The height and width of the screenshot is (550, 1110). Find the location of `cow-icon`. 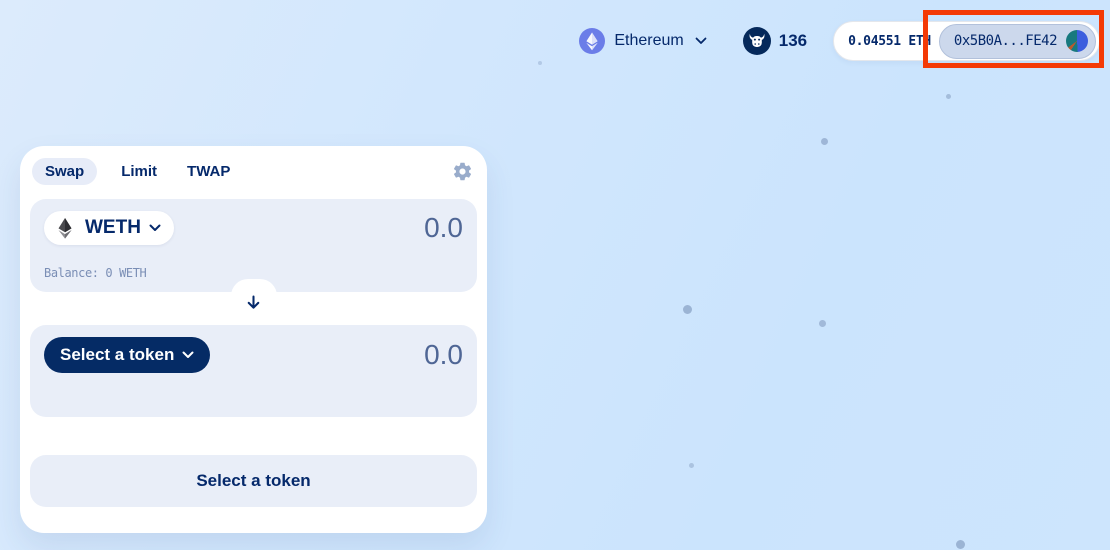

cow-icon is located at coordinates (756, 41).